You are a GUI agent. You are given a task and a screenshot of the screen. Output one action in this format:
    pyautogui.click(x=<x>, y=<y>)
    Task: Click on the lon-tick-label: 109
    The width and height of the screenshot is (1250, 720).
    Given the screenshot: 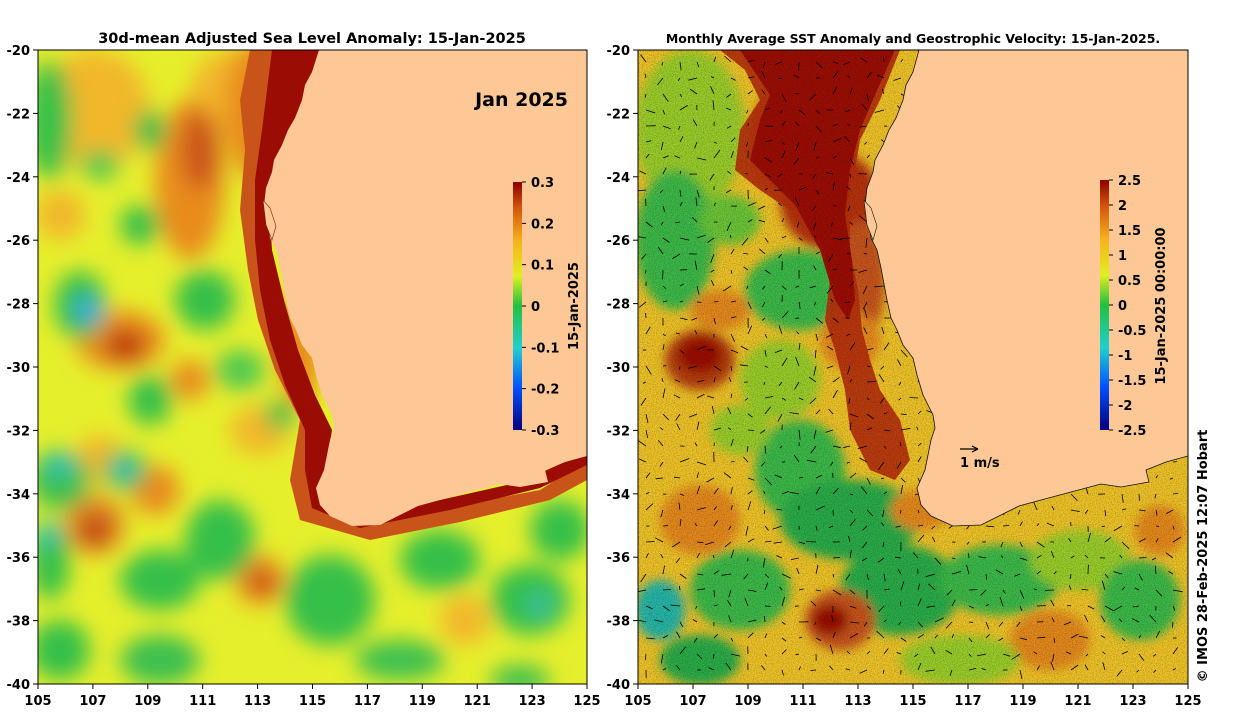 What is the action you would take?
    pyautogui.click(x=747, y=701)
    